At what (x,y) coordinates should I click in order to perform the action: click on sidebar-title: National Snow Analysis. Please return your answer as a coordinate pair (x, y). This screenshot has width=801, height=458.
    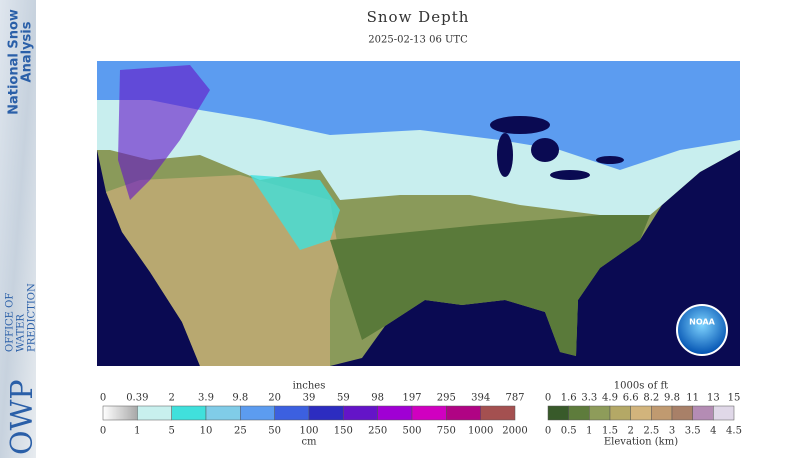
    Looking at the image, I should click on (21, 62).